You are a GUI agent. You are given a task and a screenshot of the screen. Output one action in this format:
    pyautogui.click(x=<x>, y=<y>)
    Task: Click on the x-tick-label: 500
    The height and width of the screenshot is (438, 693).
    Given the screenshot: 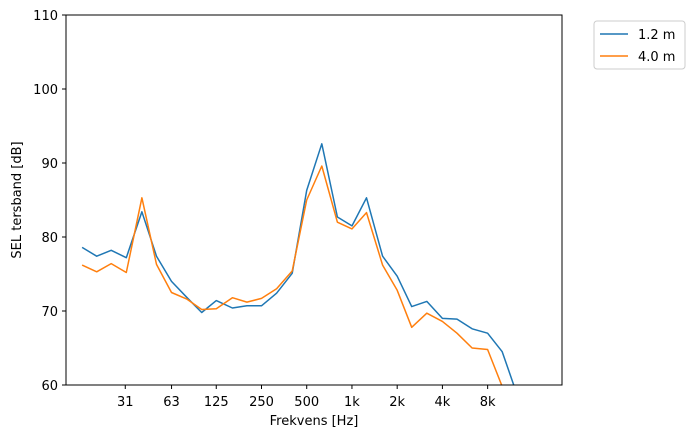 What is the action you would take?
    pyautogui.click(x=306, y=402)
    